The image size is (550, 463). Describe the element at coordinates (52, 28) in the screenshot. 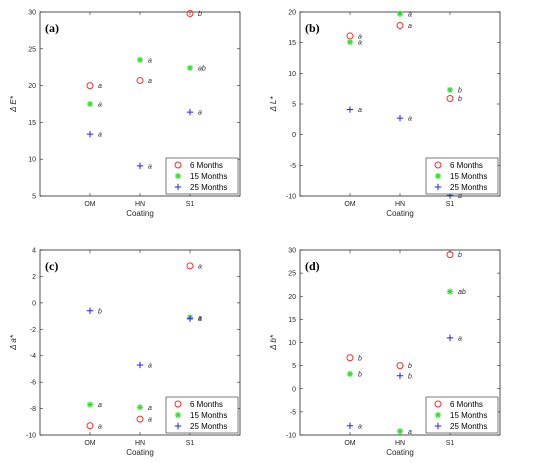

I see `panel-label: (a)` at that location.